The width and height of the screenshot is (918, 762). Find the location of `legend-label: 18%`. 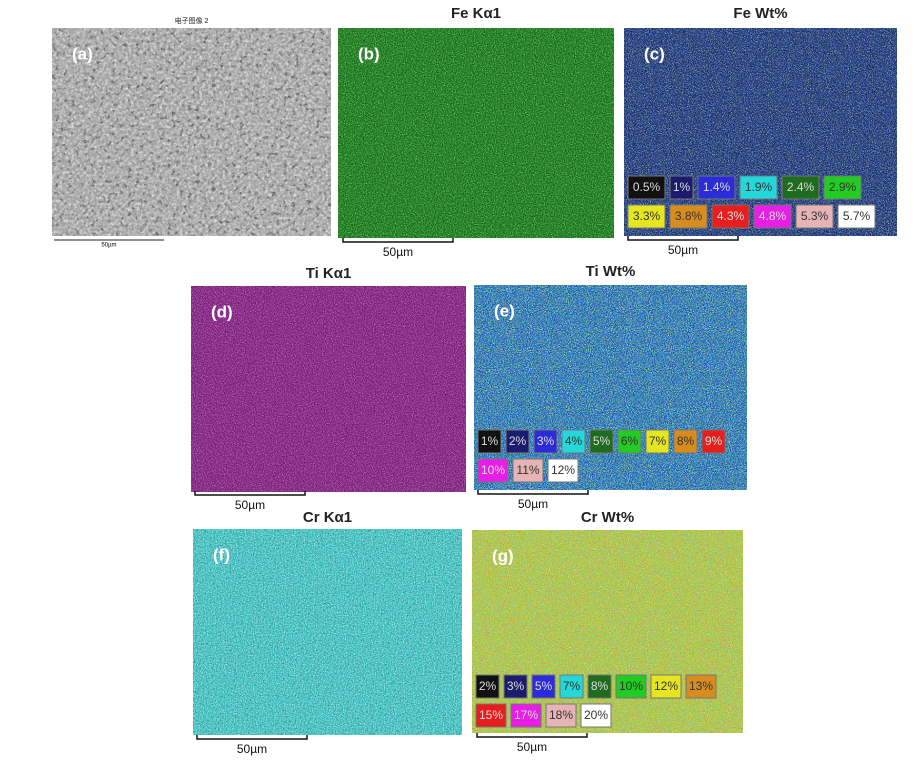

legend-label: 18% is located at coordinates (561, 715).